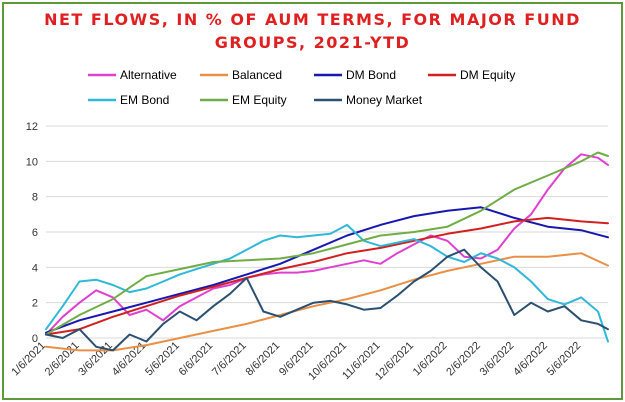  I want to click on legend-label-dm-equity: DM Equity, so click(487, 75).